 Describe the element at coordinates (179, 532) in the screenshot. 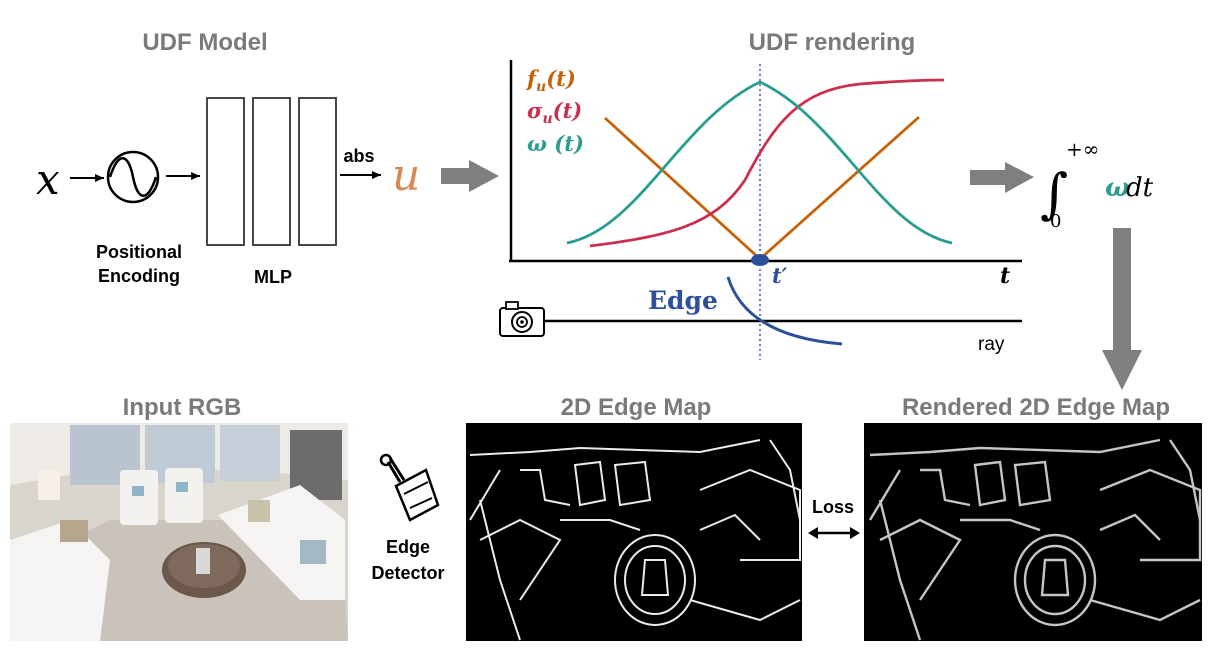

I see `input-rgb-image` at that location.